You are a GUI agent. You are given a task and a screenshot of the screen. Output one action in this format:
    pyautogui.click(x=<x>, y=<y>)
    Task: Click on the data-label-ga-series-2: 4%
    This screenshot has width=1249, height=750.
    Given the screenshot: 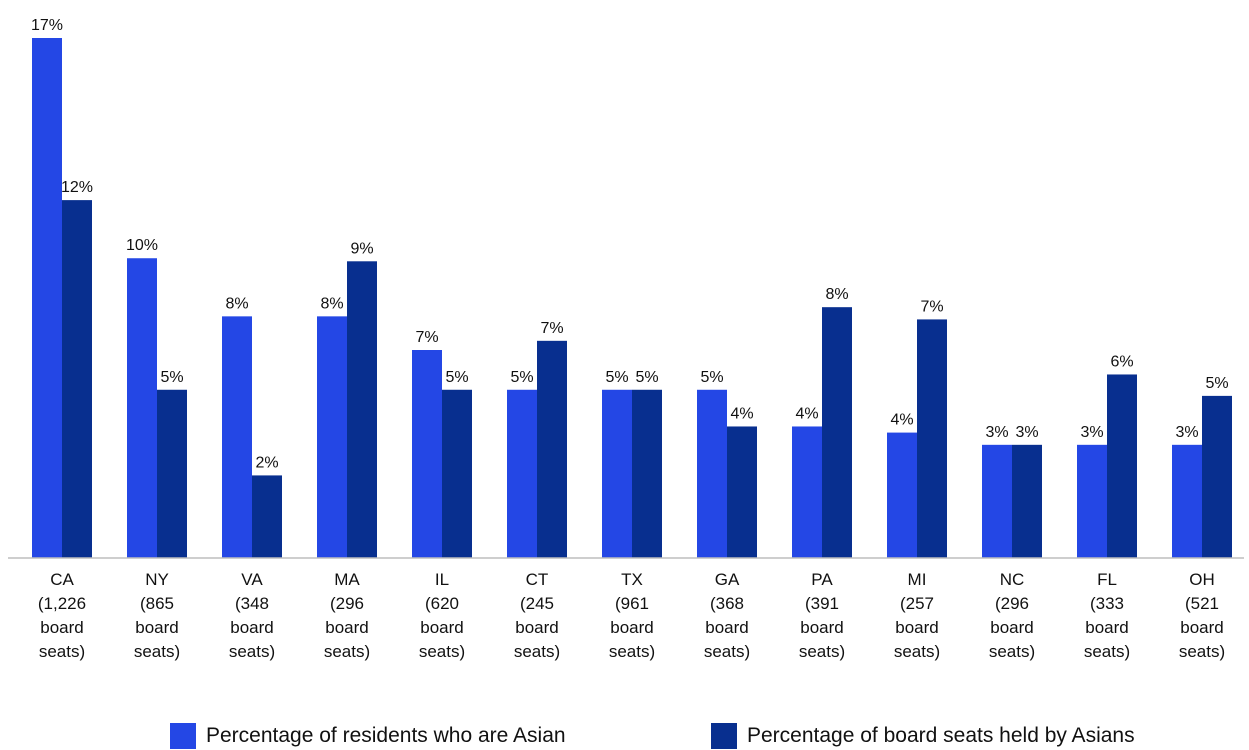 What is the action you would take?
    pyautogui.click(x=741, y=413)
    